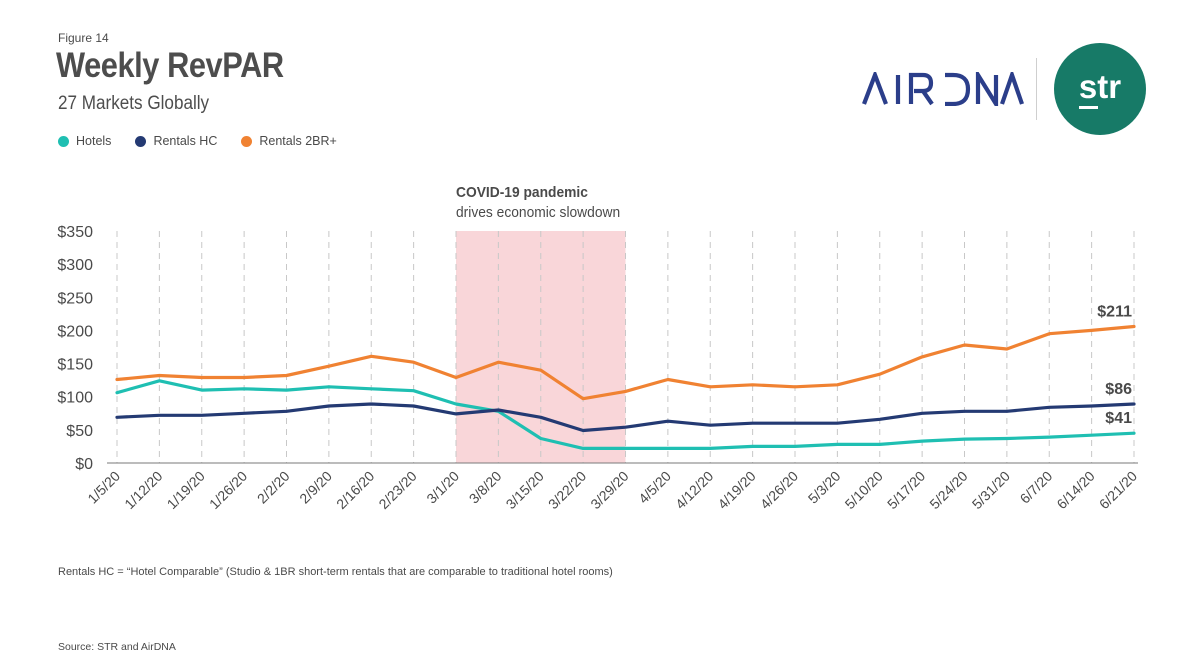 This screenshot has height=670, width=1200. I want to click on airdna-logo, so click(943, 89).